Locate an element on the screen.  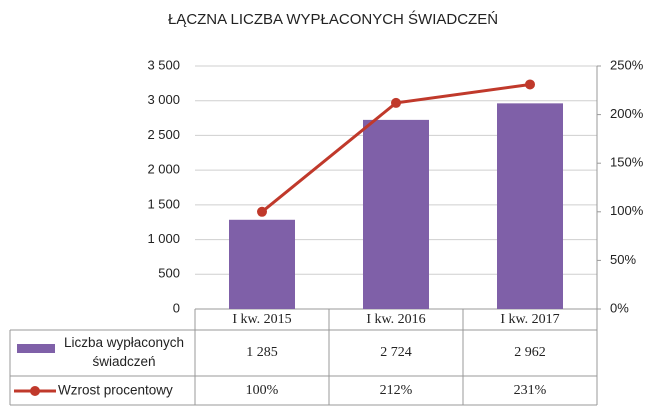
y-tick-label: 1 000 is located at coordinates (163, 238).